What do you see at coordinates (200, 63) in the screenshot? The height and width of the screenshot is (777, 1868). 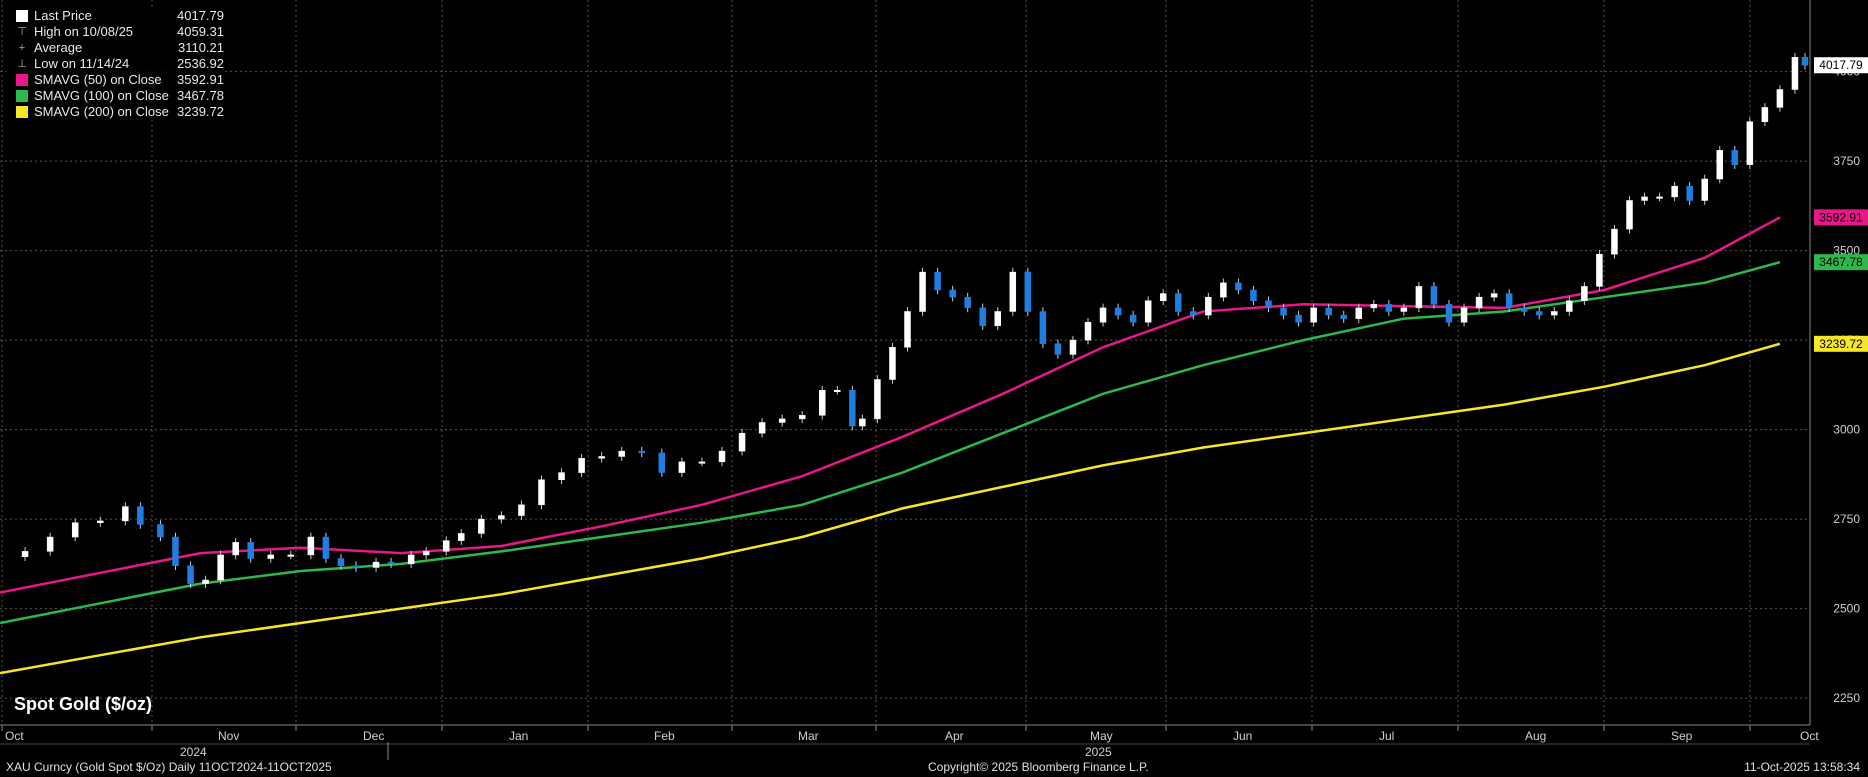 I see `legend-value: 2536.92` at bounding box center [200, 63].